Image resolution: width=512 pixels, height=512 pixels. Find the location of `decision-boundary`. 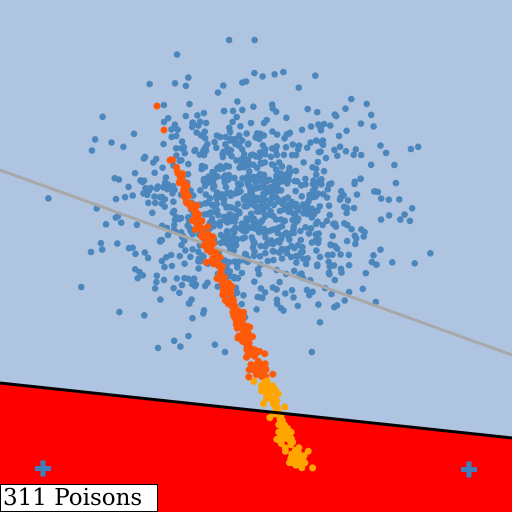

decision-boundary is located at coordinates (256, 410).